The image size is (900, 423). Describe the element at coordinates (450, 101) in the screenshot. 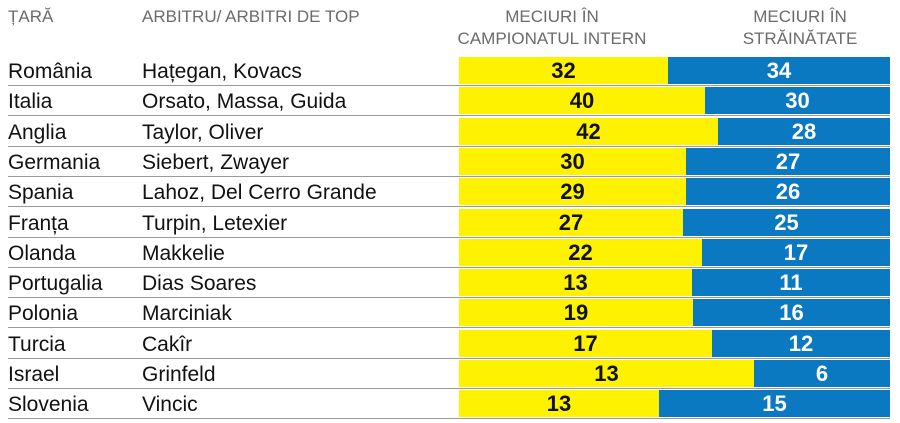

I see `table-row: Italia Orsato, Massa, Guida 40 30` at that location.